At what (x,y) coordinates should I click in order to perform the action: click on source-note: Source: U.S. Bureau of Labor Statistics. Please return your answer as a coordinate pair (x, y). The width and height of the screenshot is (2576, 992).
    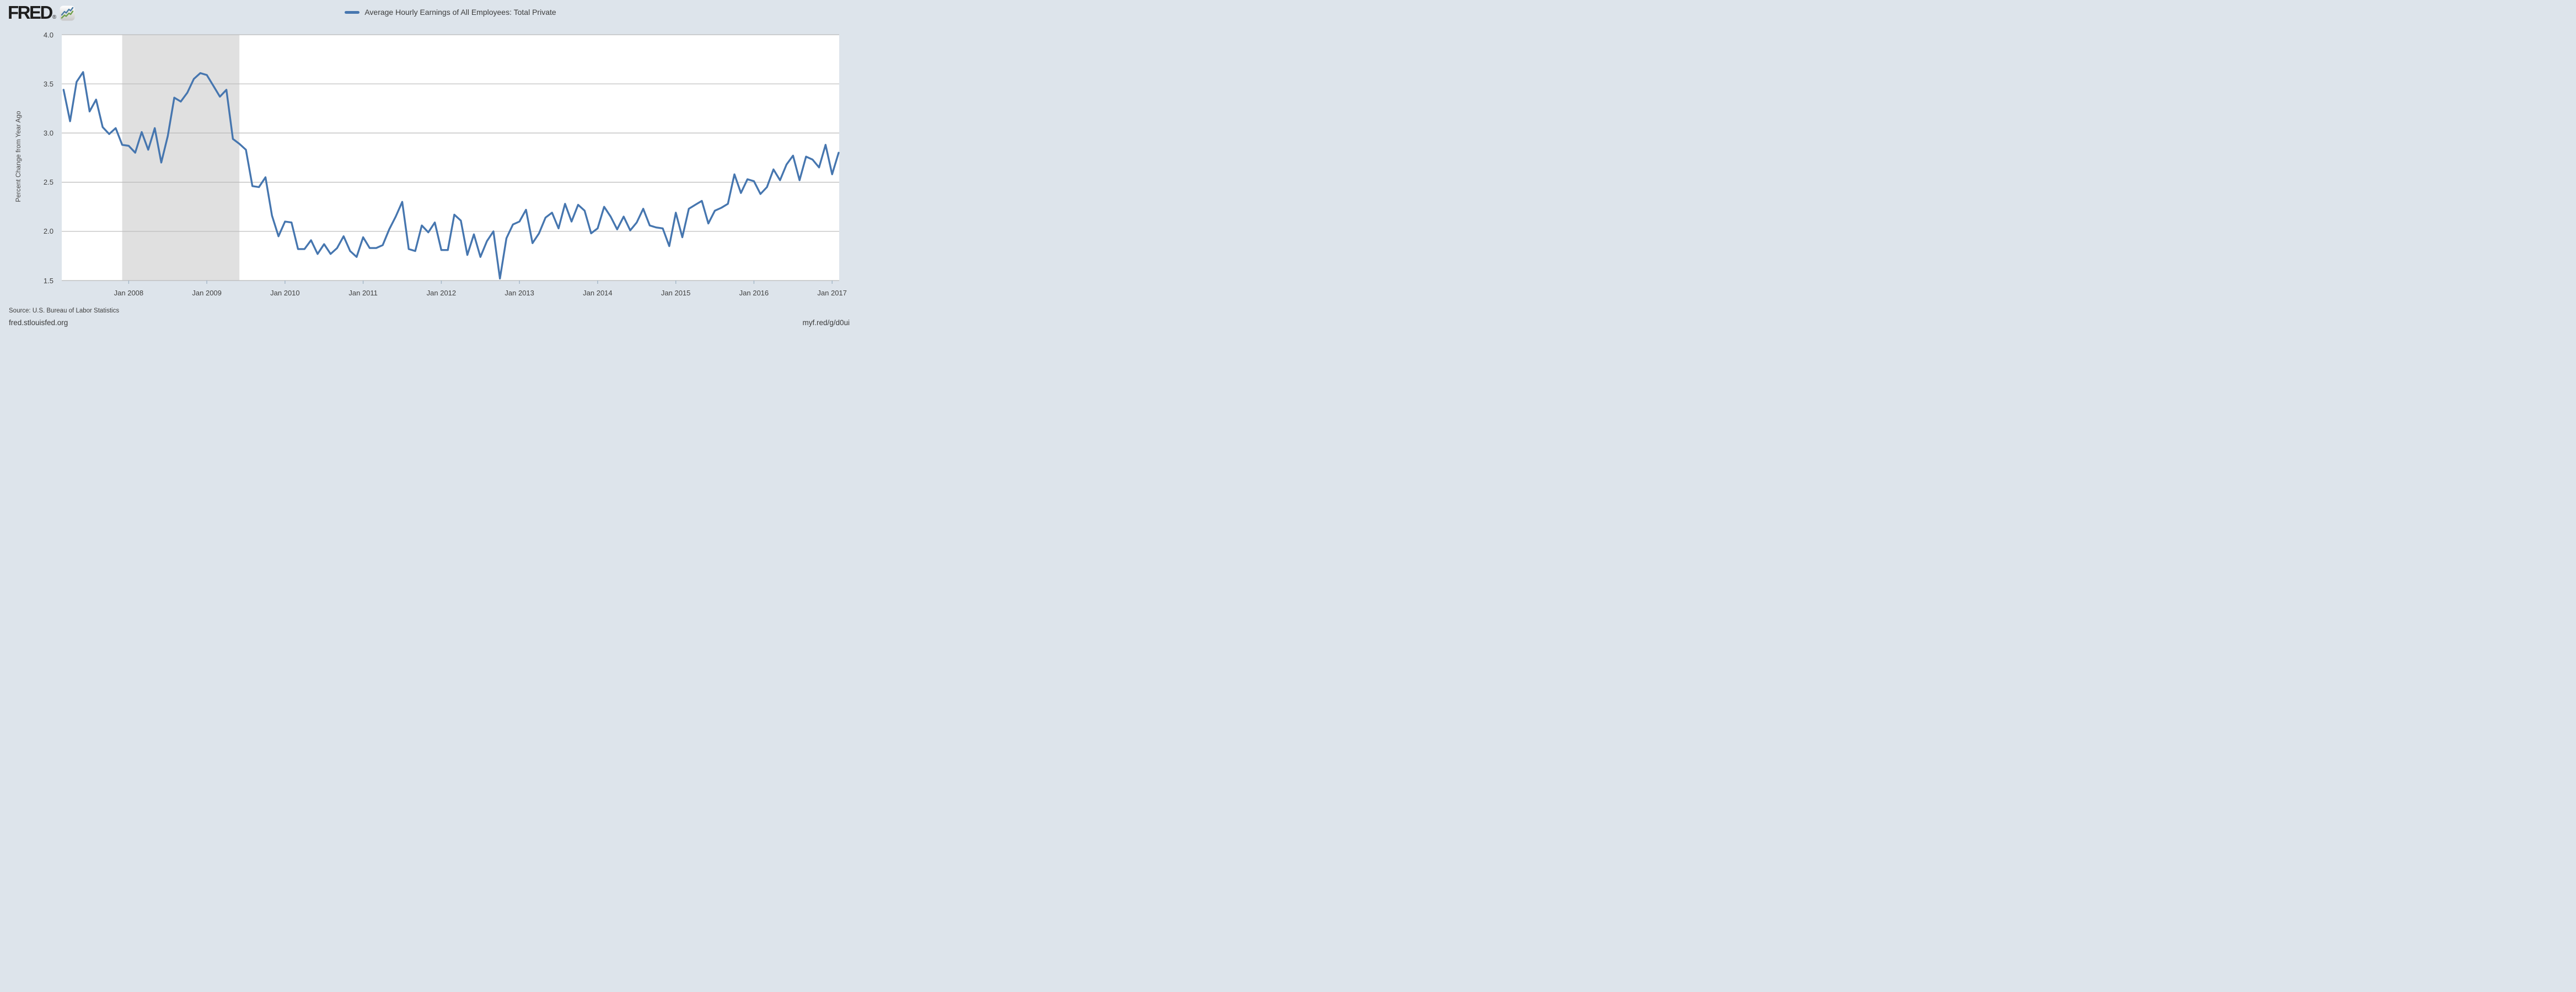
    Looking at the image, I should click on (64, 311).